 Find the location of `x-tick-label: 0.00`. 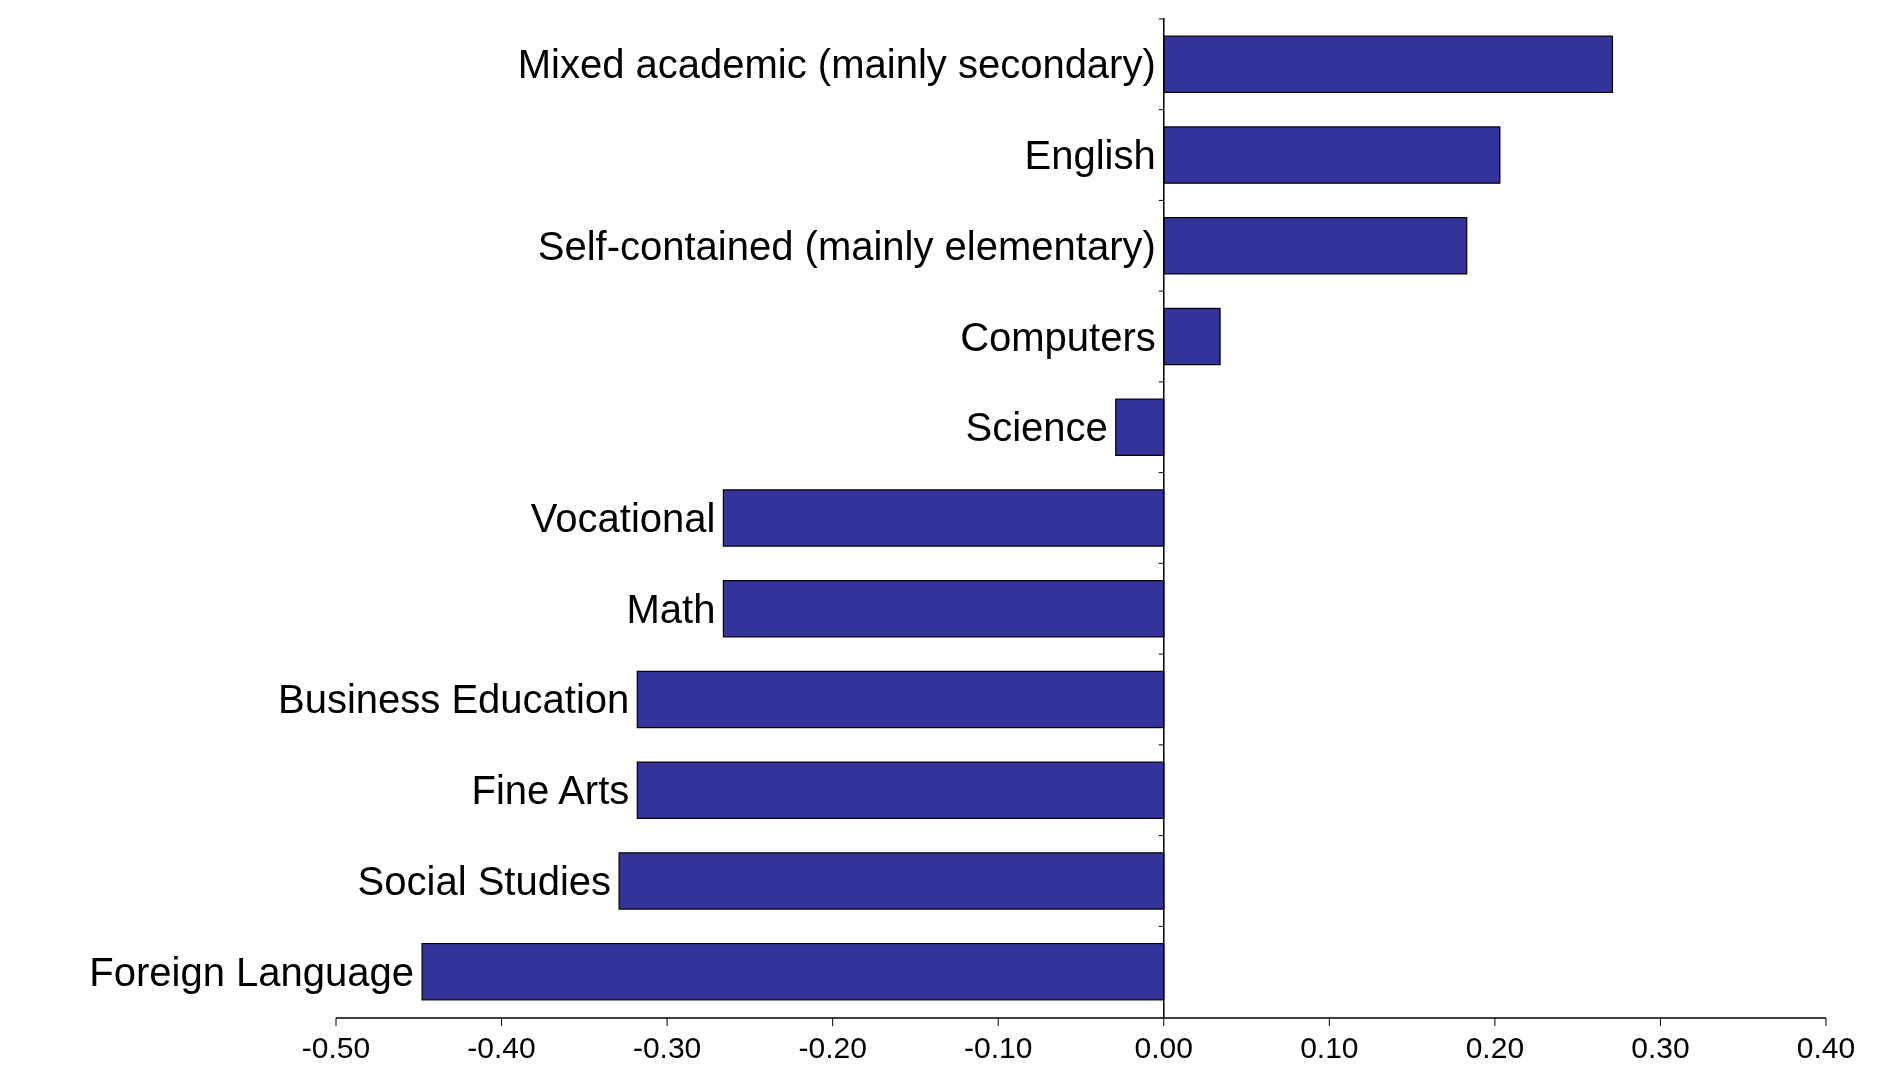

x-tick-label: 0.00 is located at coordinates (1163, 1047).